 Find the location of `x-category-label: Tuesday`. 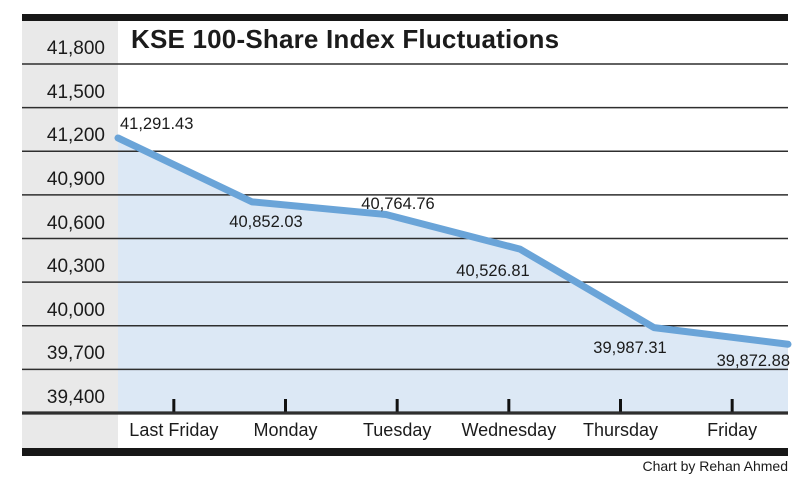

x-category-label: Tuesday is located at coordinates (397, 430).